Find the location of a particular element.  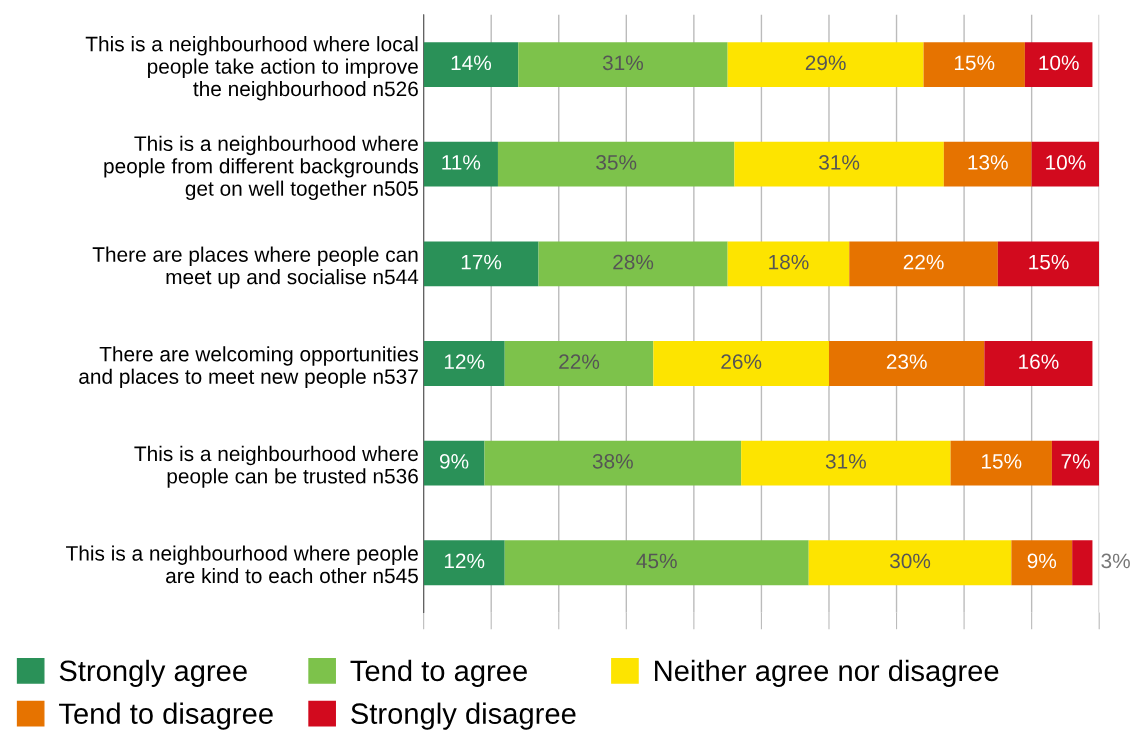

legend-label: Tend to agree is located at coordinates (438, 673).